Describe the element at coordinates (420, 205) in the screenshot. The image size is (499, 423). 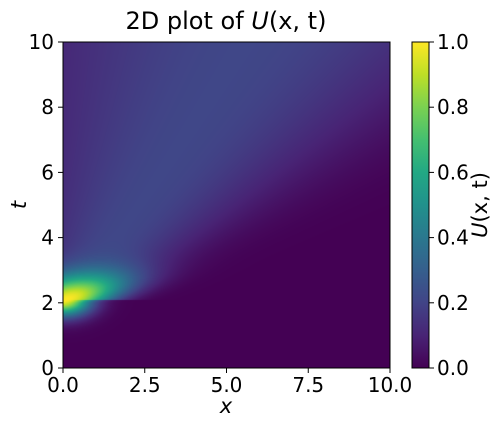
I see `colorbar-gradient` at that location.